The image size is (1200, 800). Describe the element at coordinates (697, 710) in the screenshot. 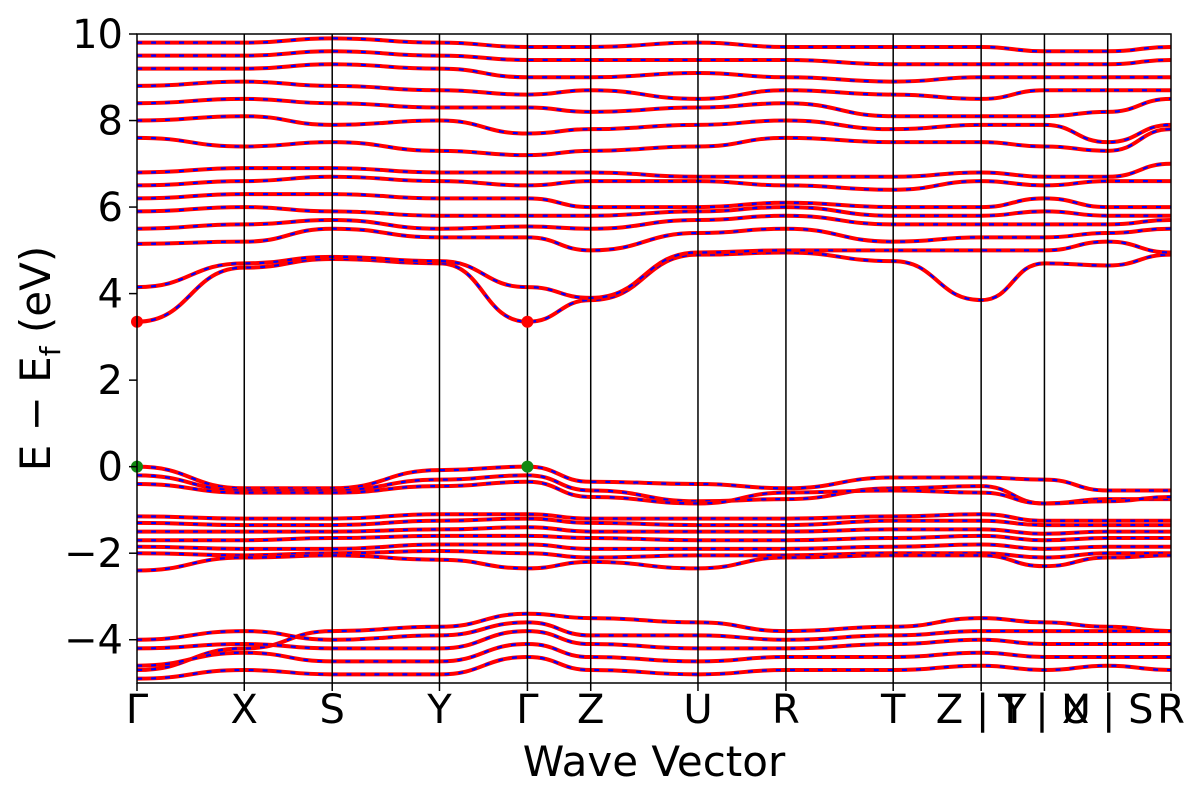

I see `x-tick-label: U` at that location.